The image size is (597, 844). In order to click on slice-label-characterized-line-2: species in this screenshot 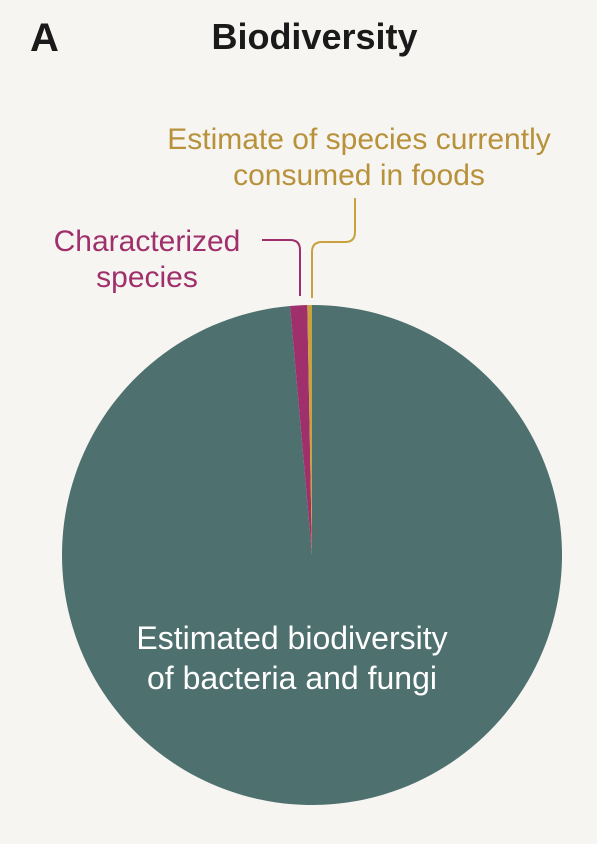, I will do `click(147, 277)`.